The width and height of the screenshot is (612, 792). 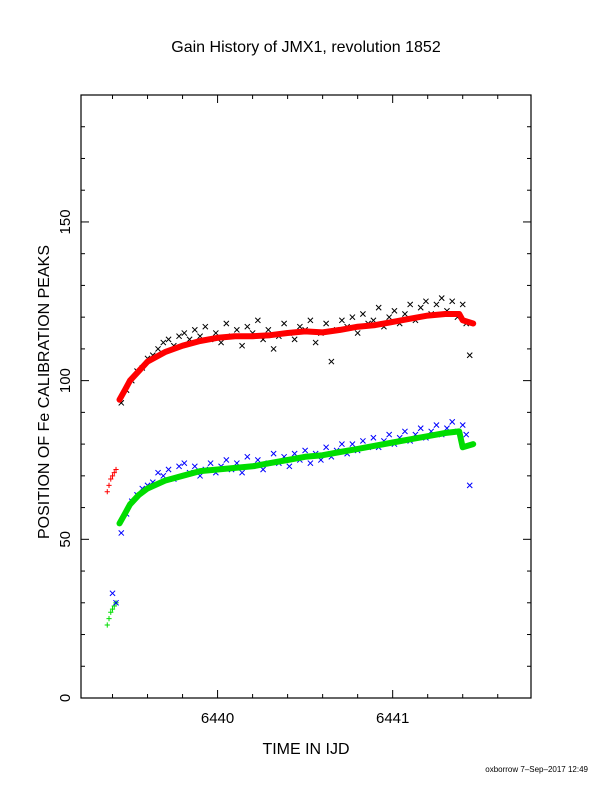 I want to click on chart-title: Gain History of JMX1, revolution 1852, so click(x=306, y=47).